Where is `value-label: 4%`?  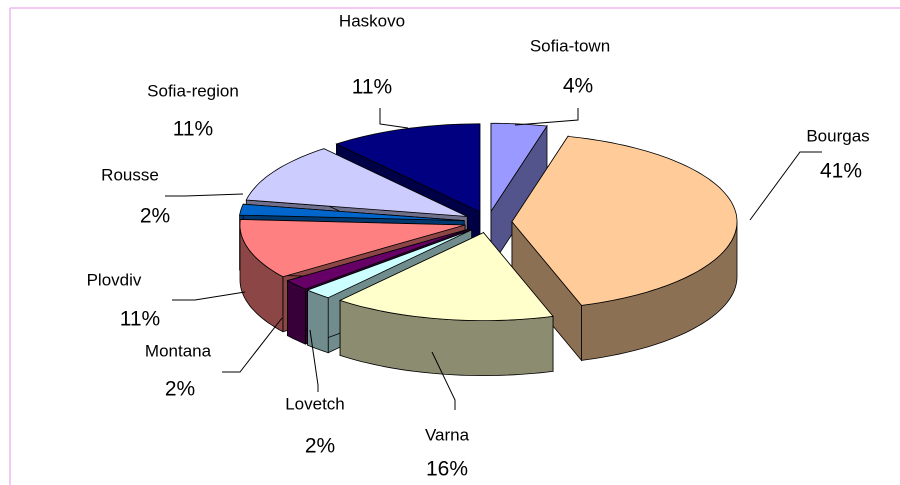
value-label: 4% is located at coordinates (578, 86).